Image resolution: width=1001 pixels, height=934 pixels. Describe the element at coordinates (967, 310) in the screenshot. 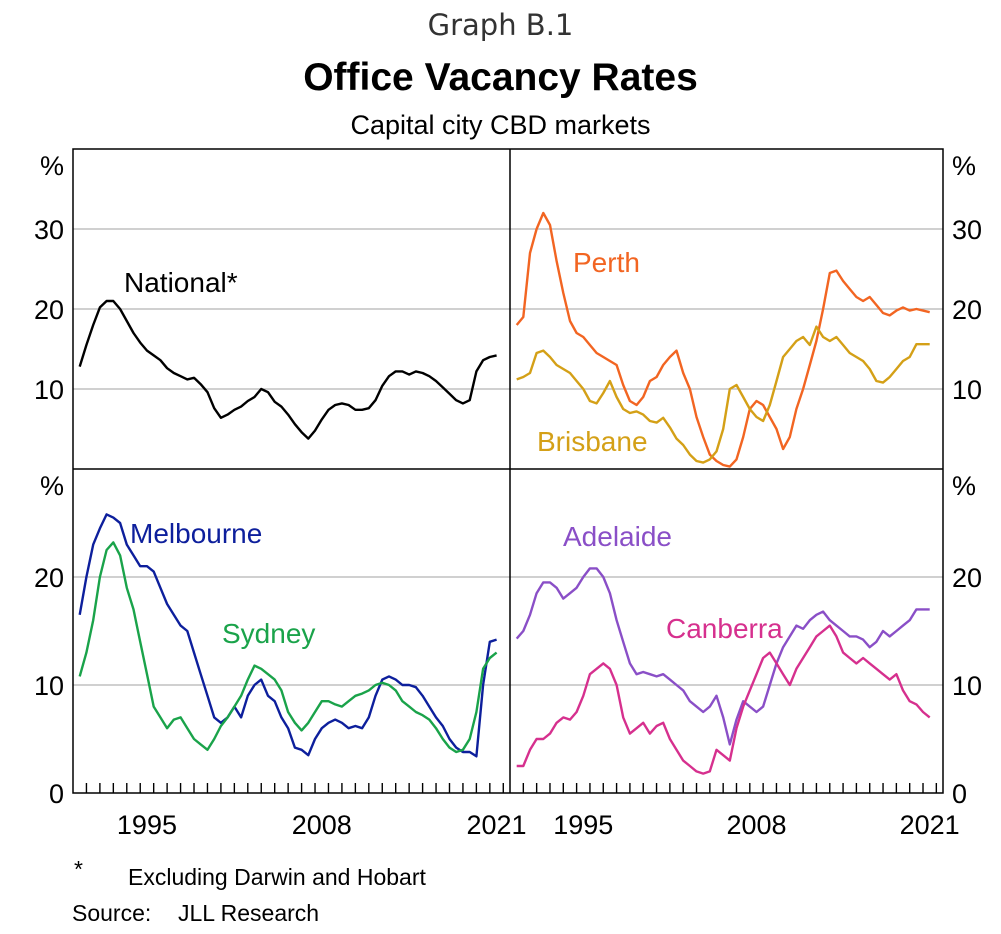

I see `y-tick-label-top-right-20: 20` at that location.